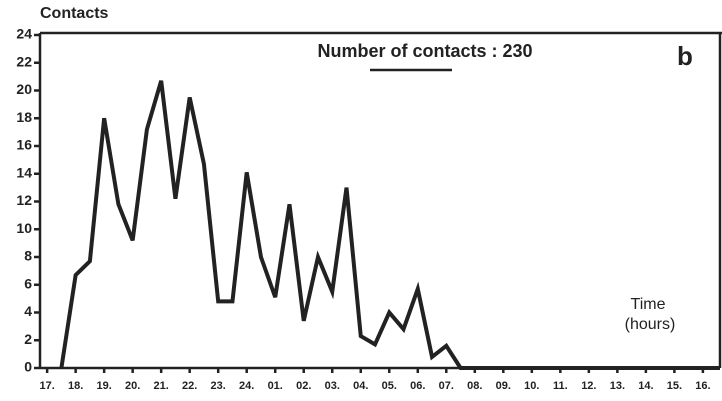 The height and width of the screenshot is (401, 722). I want to click on chart-title: Number of contacts : 230, so click(424, 51).